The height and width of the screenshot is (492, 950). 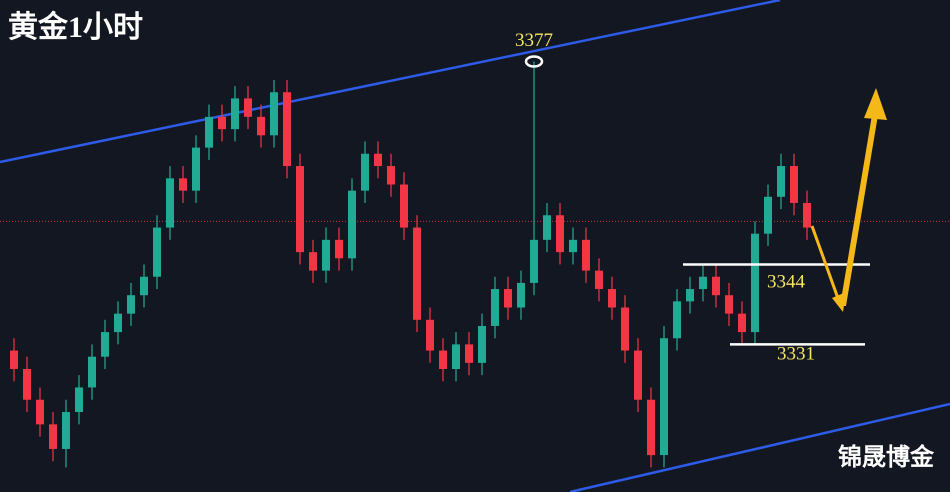 I want to click on projection-arrows, so click(x=848, y=200).